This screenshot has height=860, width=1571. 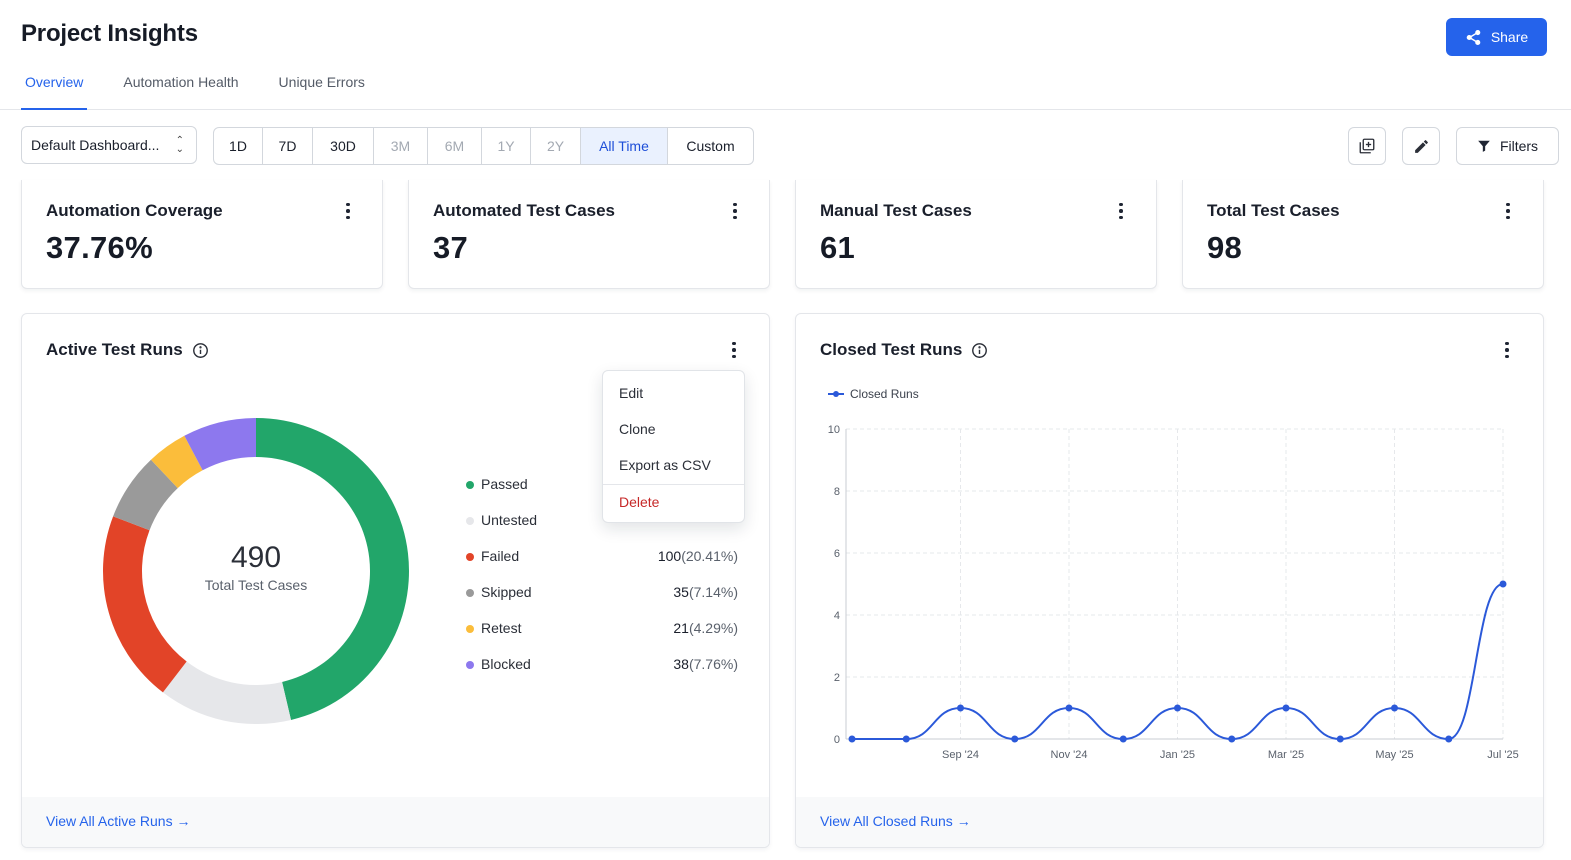 What do you see at coordinates (1363, 234) in the screenshot?
I see `stat-card-total-test-cases: Total Test Cases 98` at bounding box center [1363, 234].